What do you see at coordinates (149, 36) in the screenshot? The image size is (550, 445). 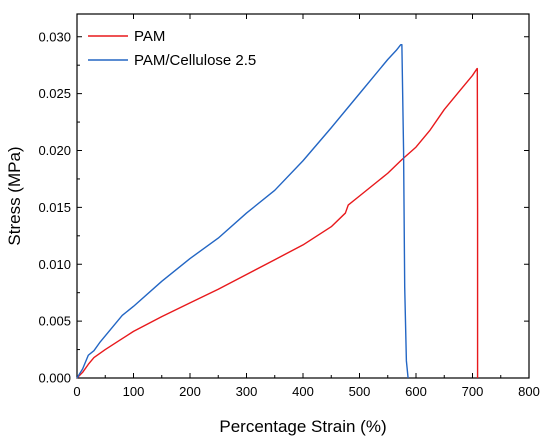 I see `legend-label-pam: PAM` at bounding box center [149, 36].